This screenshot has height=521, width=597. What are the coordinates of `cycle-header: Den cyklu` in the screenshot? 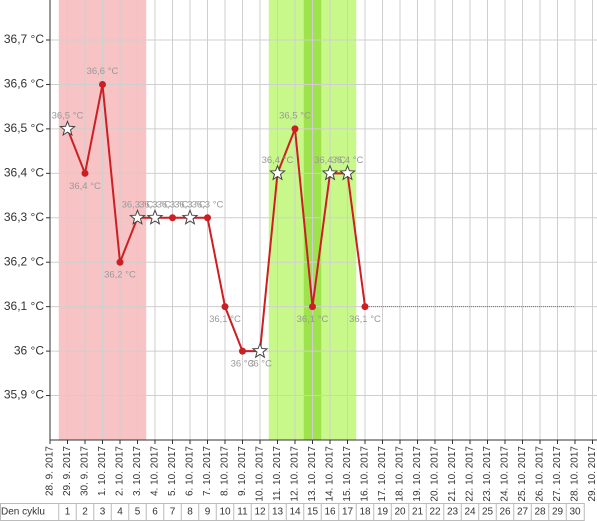 It's located at (23, 512).